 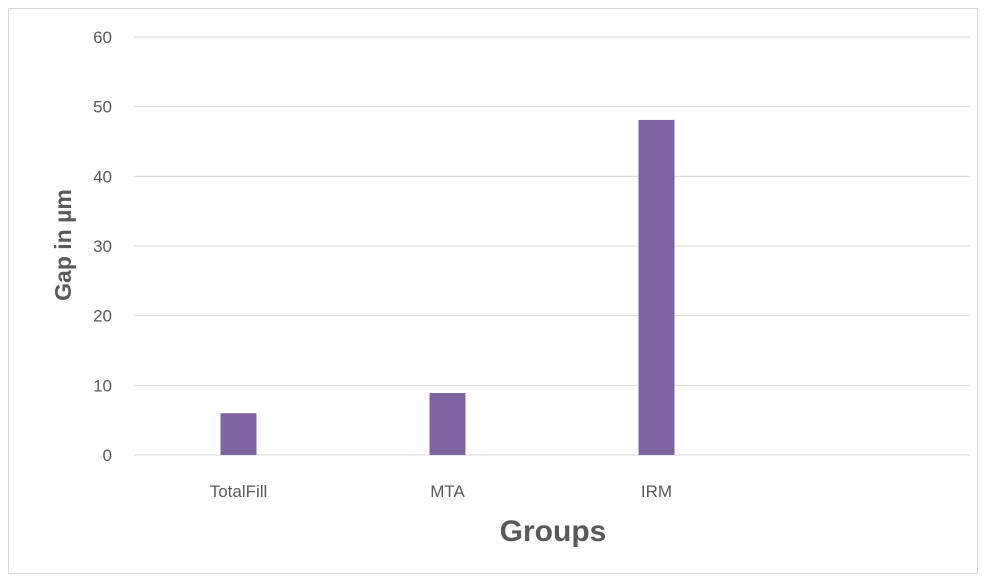 I want to click on y-tick-label: 50, so click(x=102, y=107).